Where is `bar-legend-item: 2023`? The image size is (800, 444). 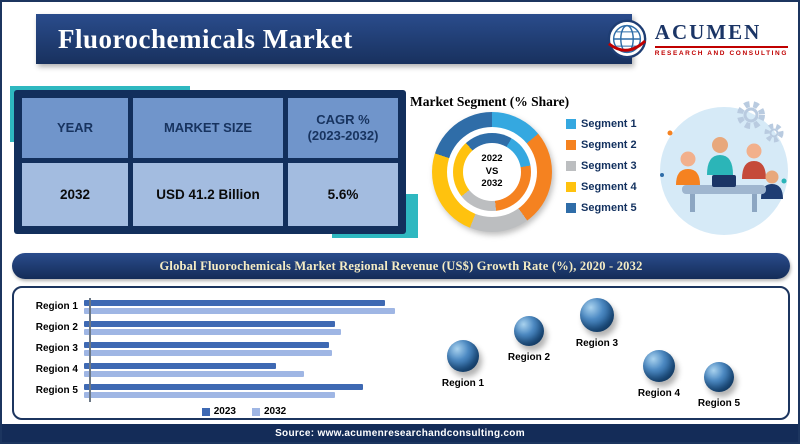
bar-legend-item: 2023 is located at coordinates (218, 411).